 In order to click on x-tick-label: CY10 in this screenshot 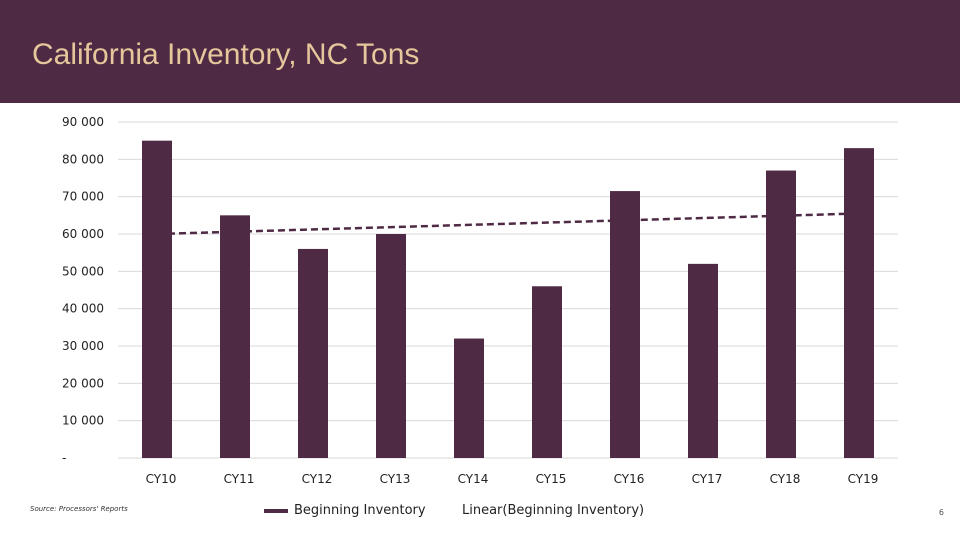, I will do `click(161, 479)`.